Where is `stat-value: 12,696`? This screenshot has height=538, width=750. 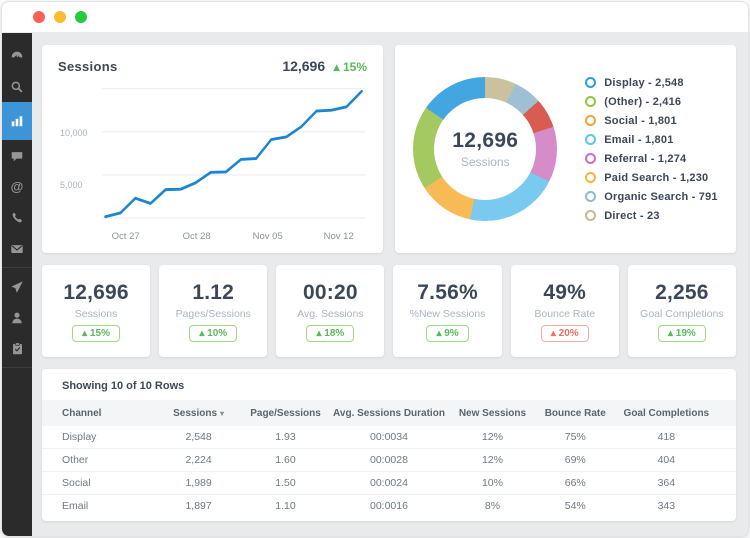 stat-value: 12,696 is located at coordinates (96, 292).